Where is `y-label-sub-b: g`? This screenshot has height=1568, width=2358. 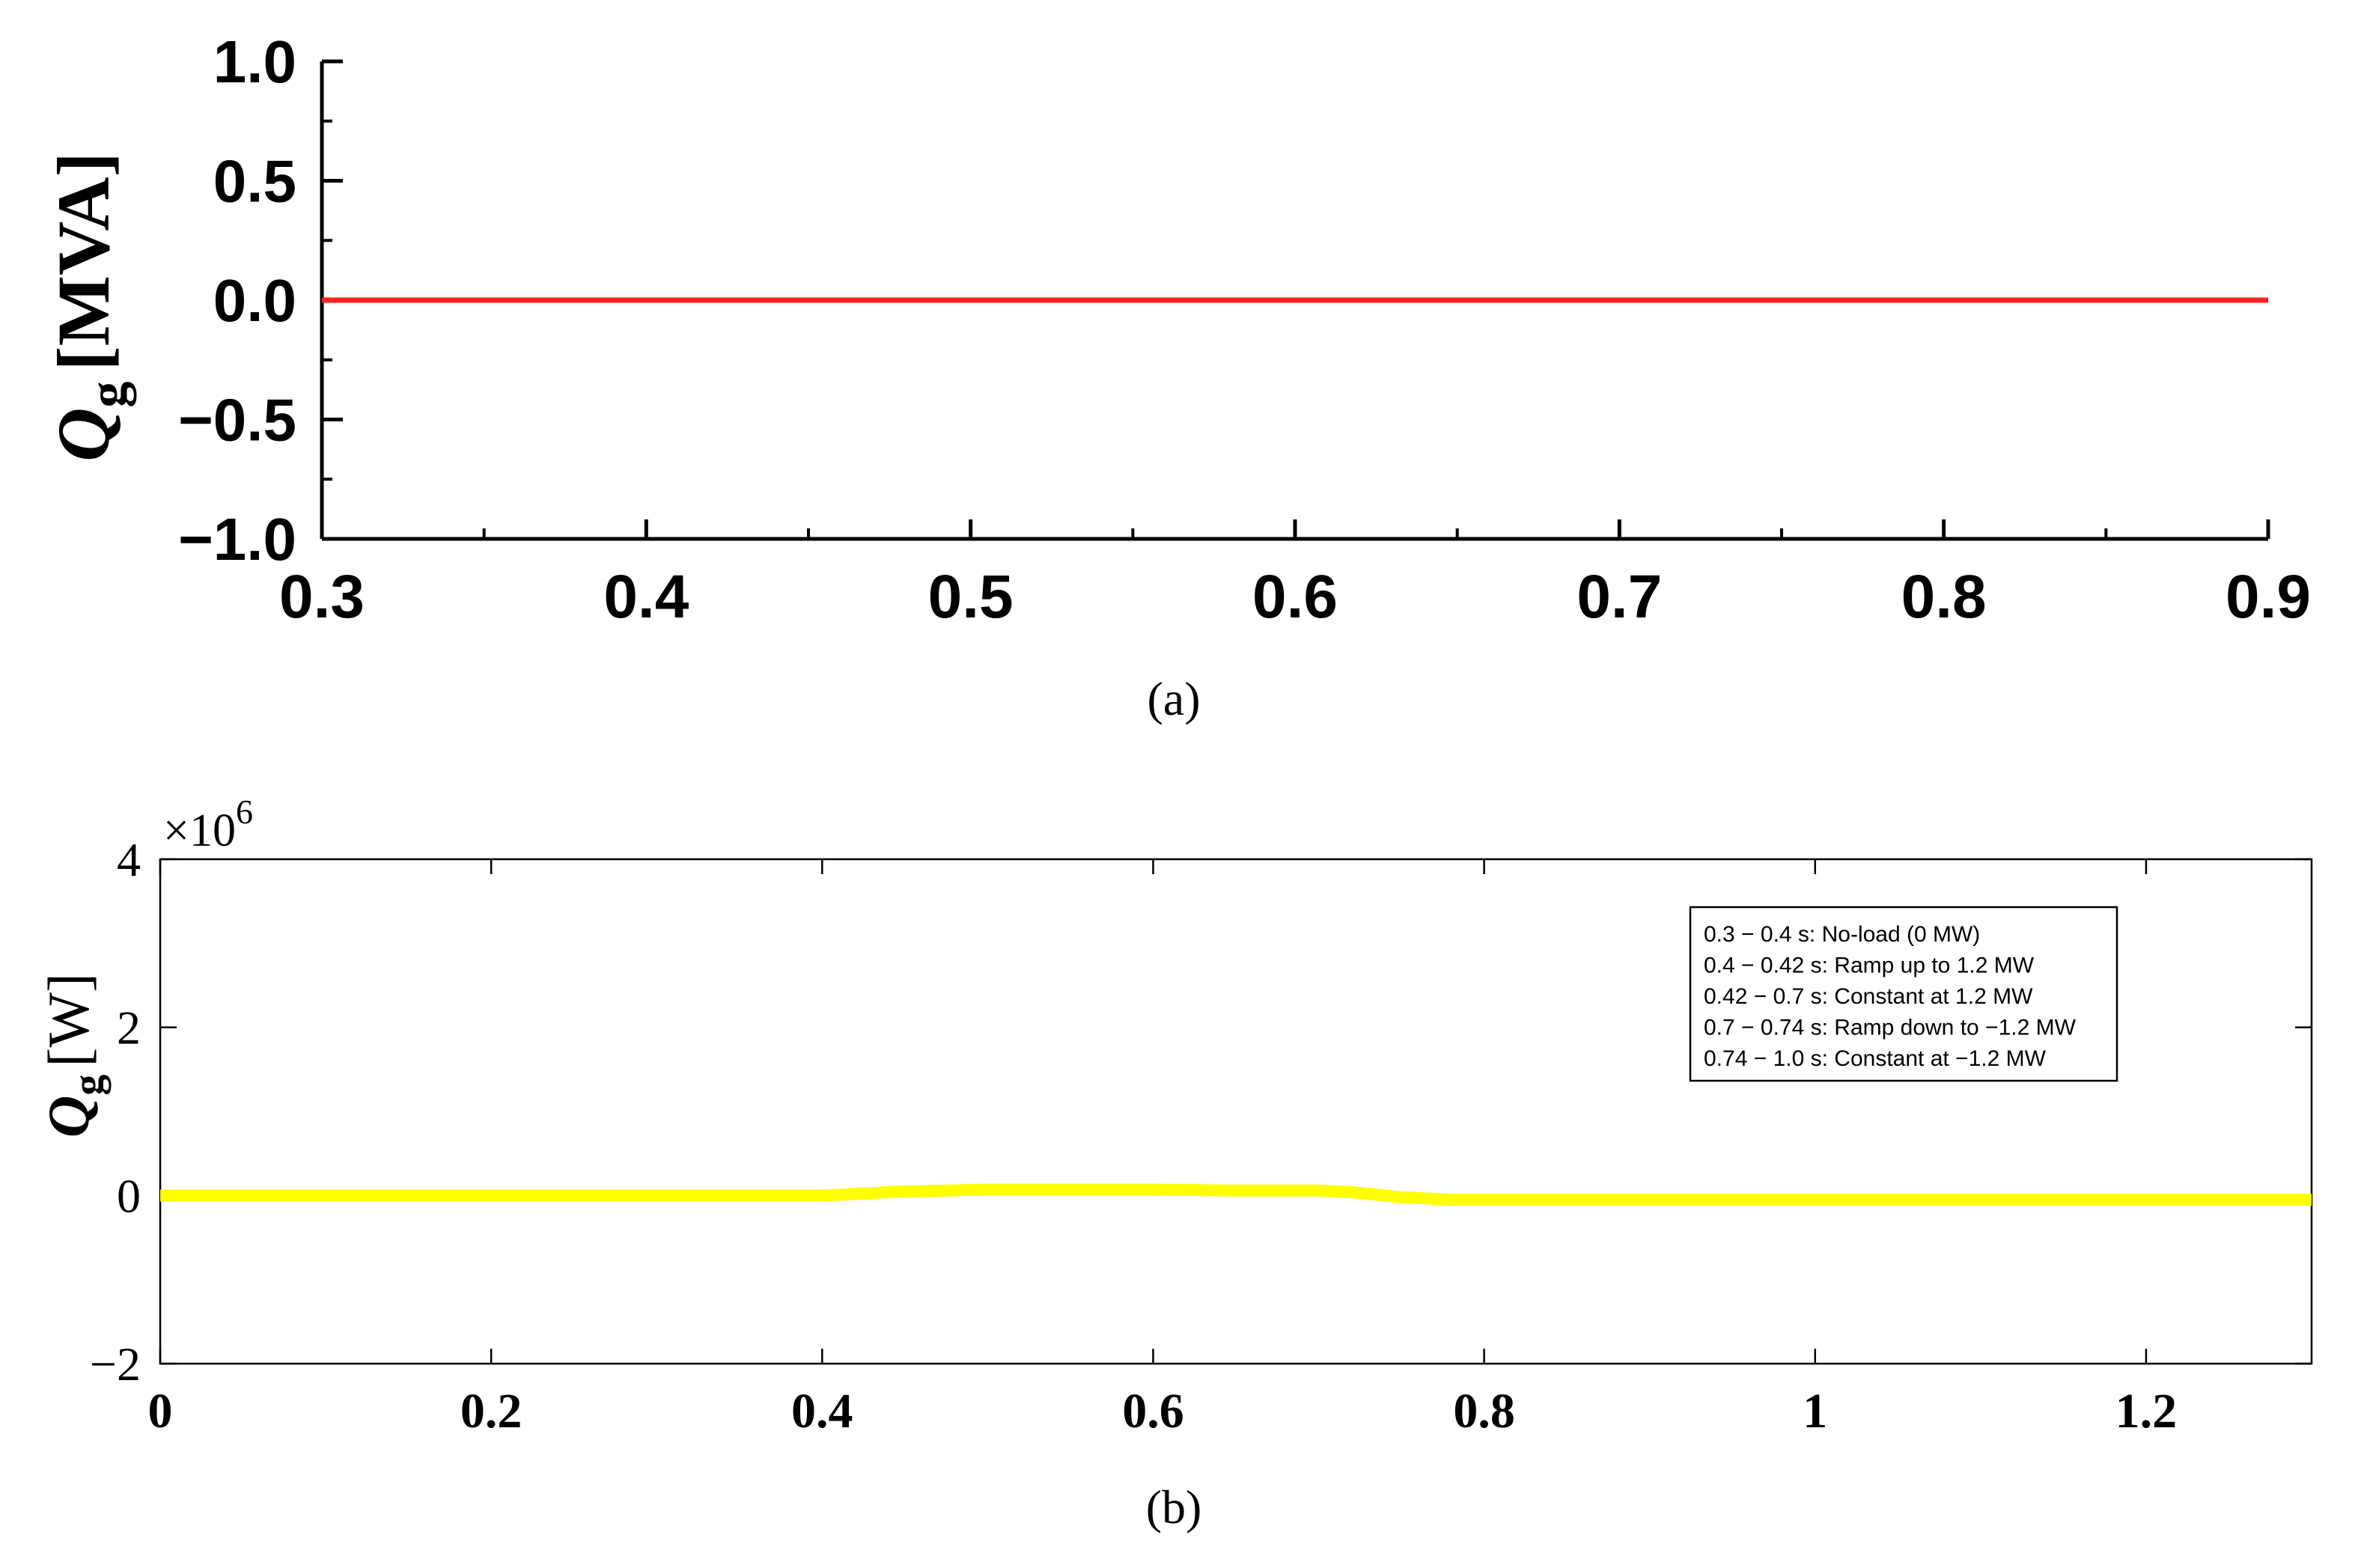
y-label-sub-b: g is located at coordinates (88, 1085).